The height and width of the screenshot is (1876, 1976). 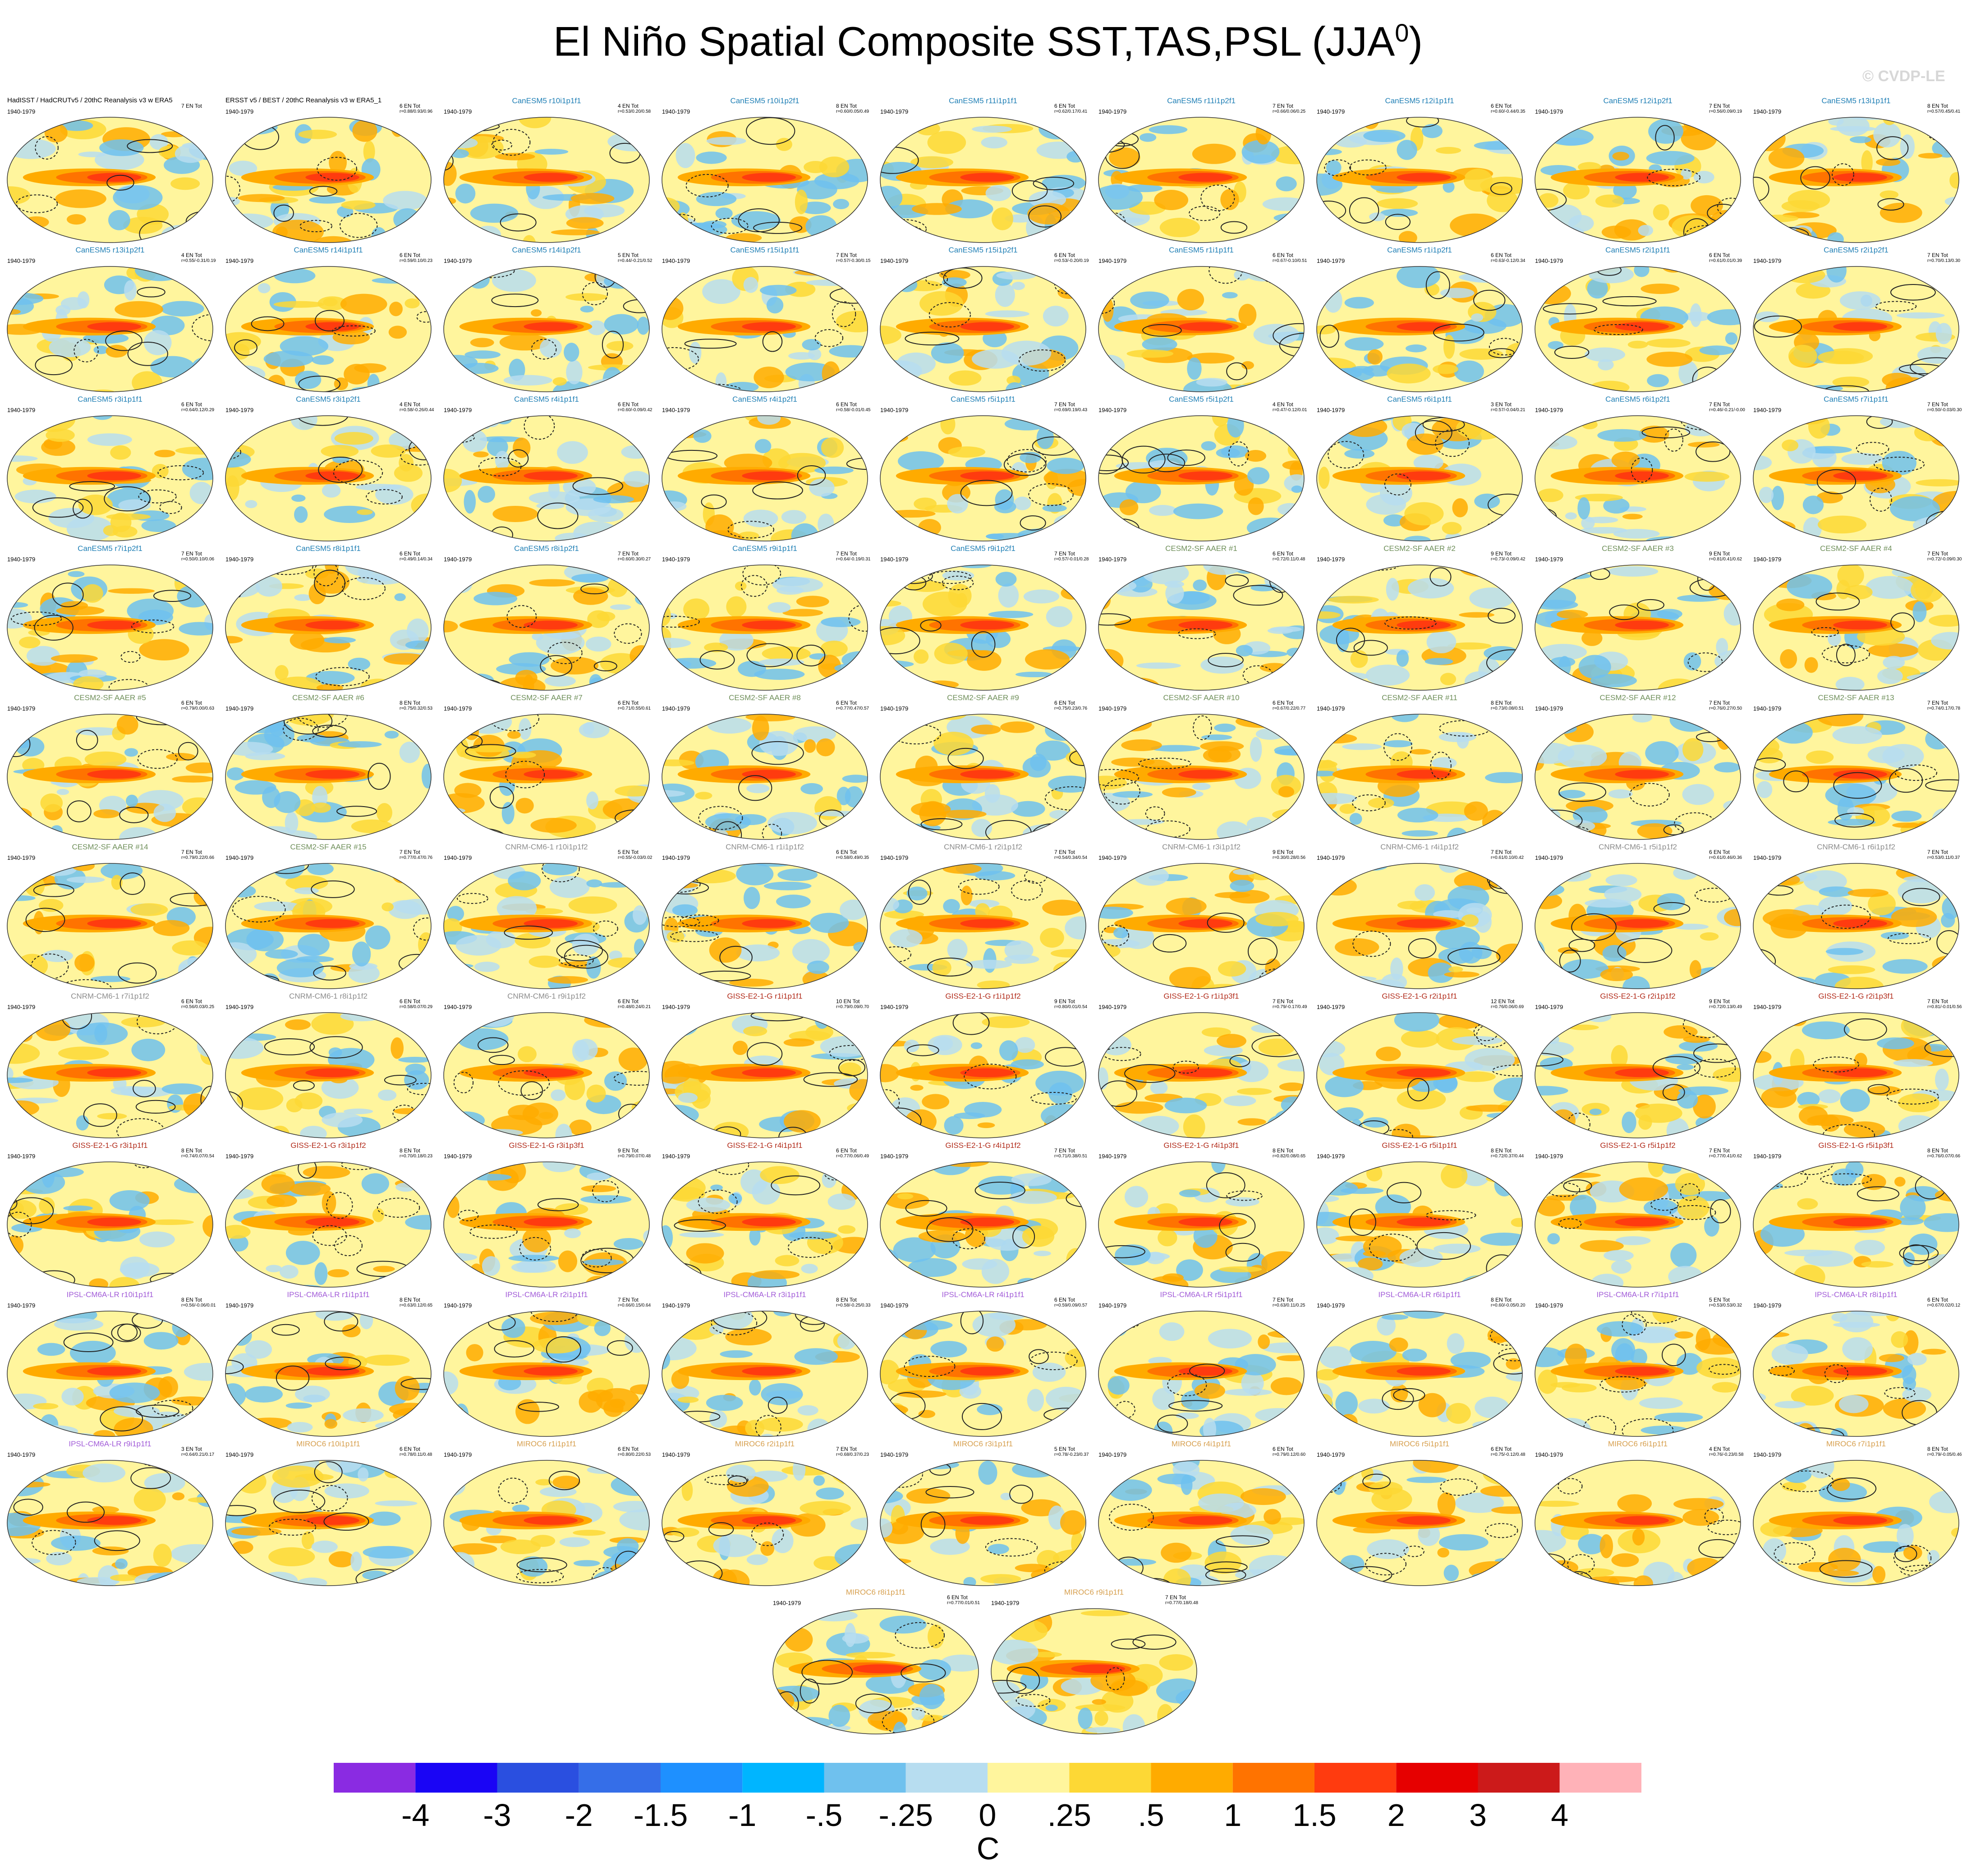 I want to click on panel-event-count: 10 EN Tot, so click(x=848, y=1001).